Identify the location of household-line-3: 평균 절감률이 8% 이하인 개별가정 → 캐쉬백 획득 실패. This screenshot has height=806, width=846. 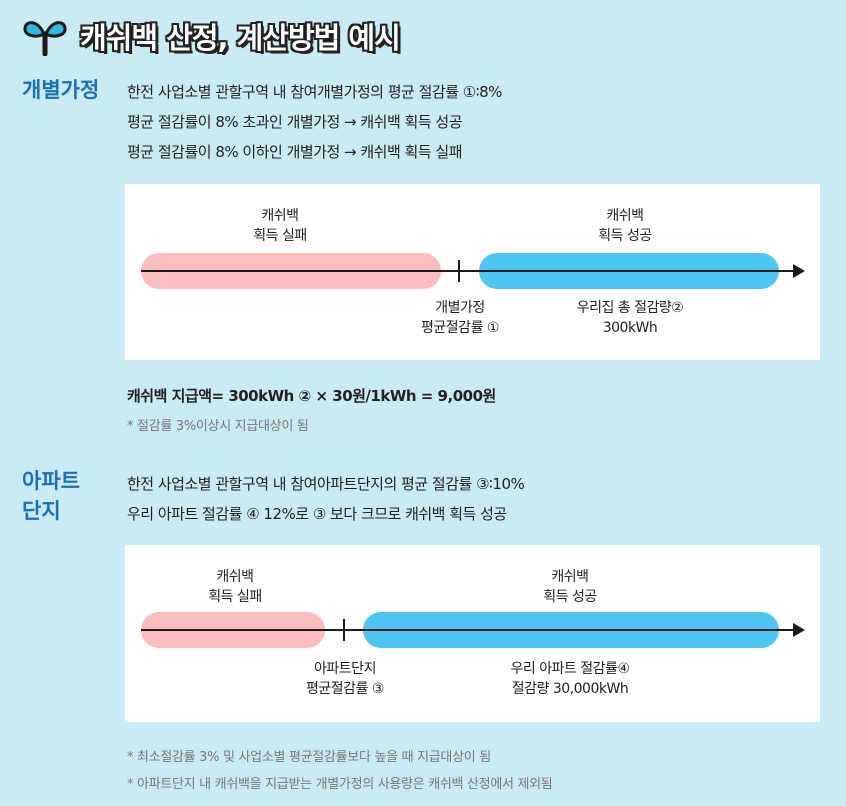
(295, 152).